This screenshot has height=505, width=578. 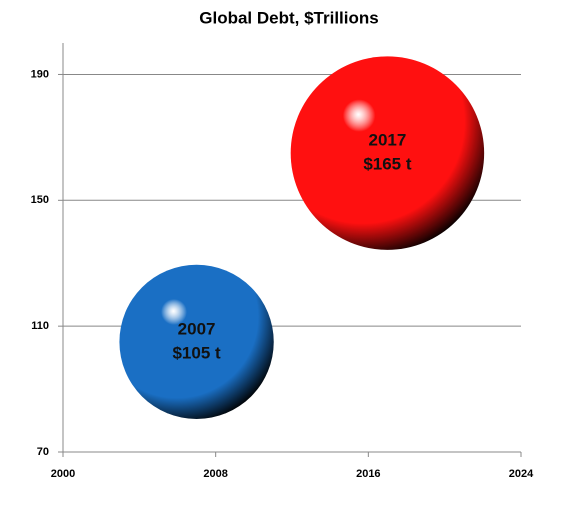 I want to click on y-tick-label: 70, so click(x=43, y=452).